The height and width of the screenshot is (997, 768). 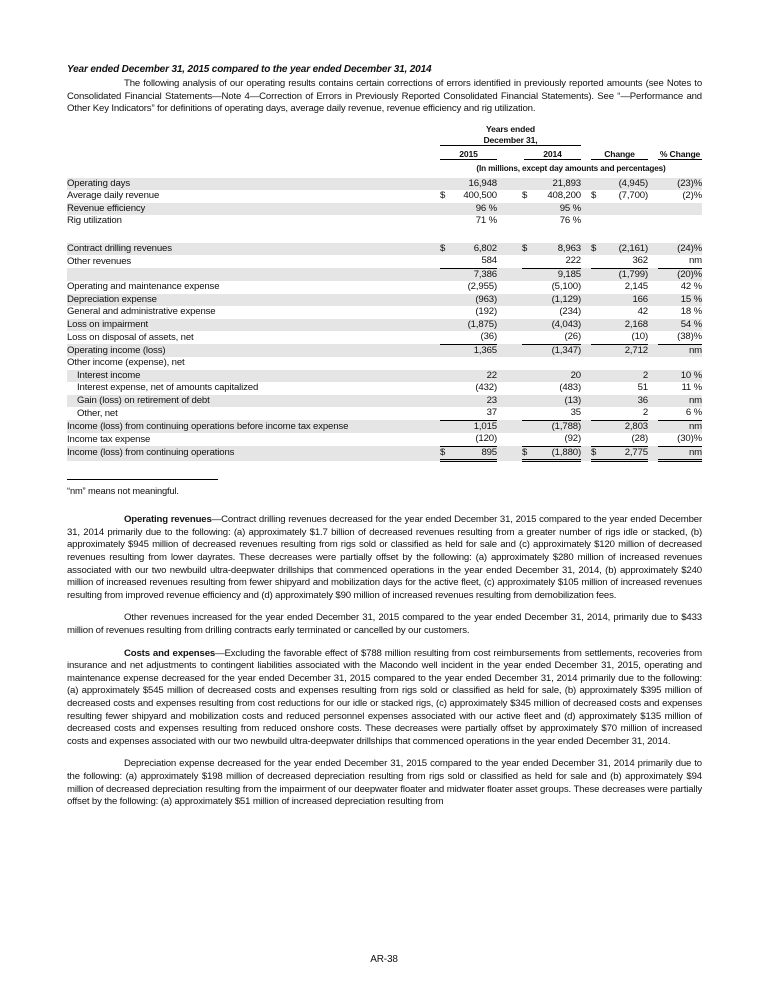 What do you see at coordinates (680, 414) in the screenshot?
I see `value-pct: 6 %` at bounding box center [680, 414].